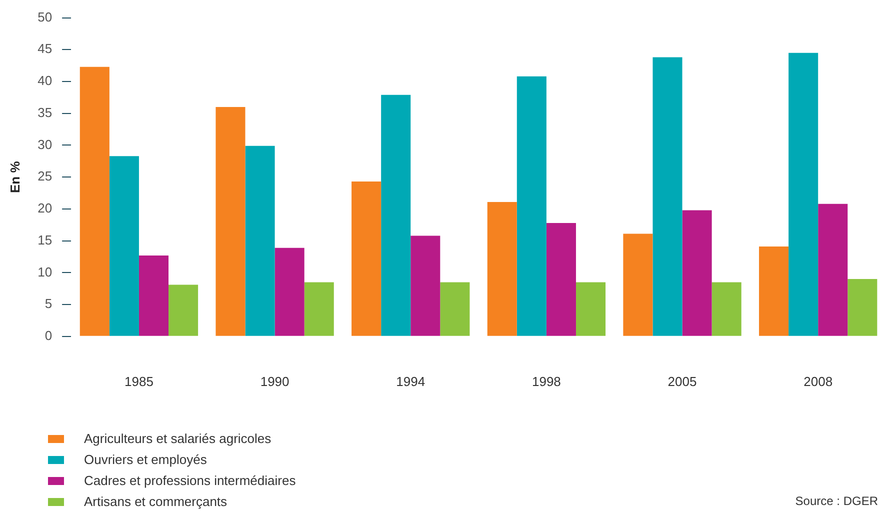  I want to click on legend-label: Agriculteurs et salariés agricoles, so click(178, 438).